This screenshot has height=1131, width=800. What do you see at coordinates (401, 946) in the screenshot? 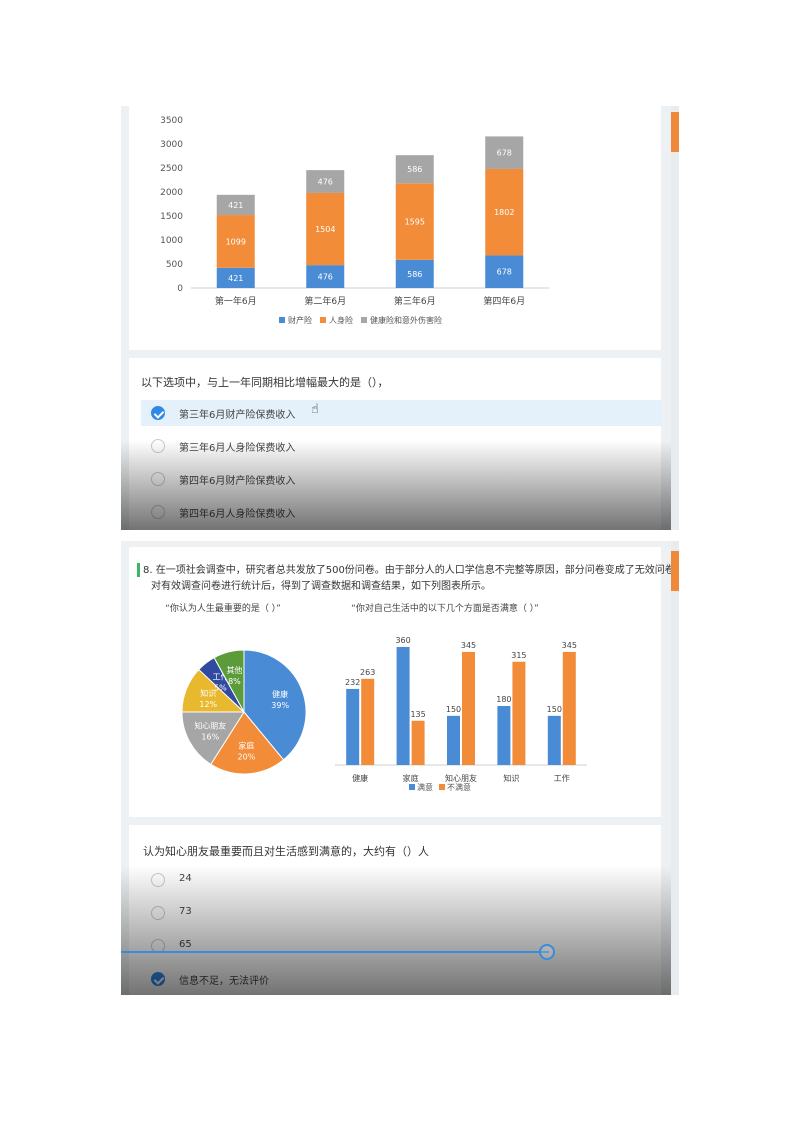
I see `option-3: 65` at bounding box center [401, 946].